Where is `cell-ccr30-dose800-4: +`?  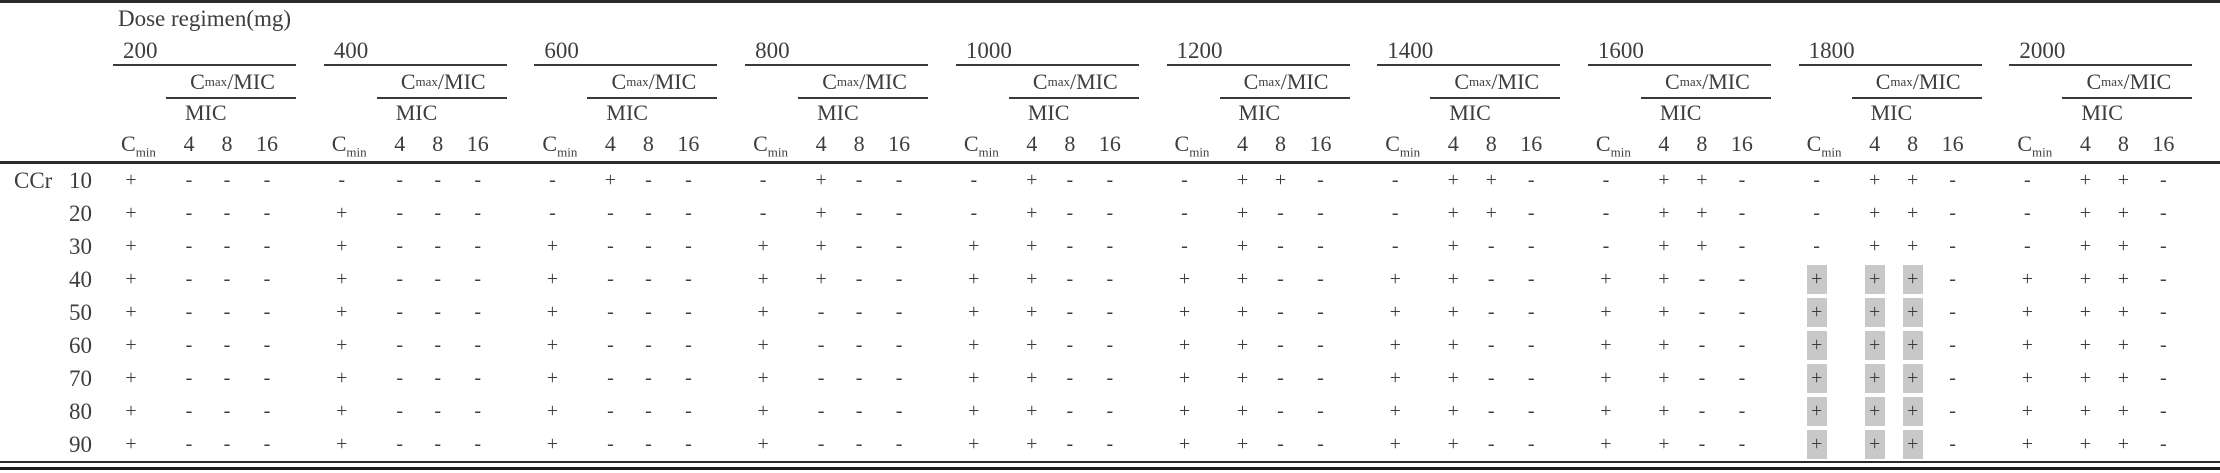 cell-ccr30-dose800-4: + is located at coordinates (821, 246).